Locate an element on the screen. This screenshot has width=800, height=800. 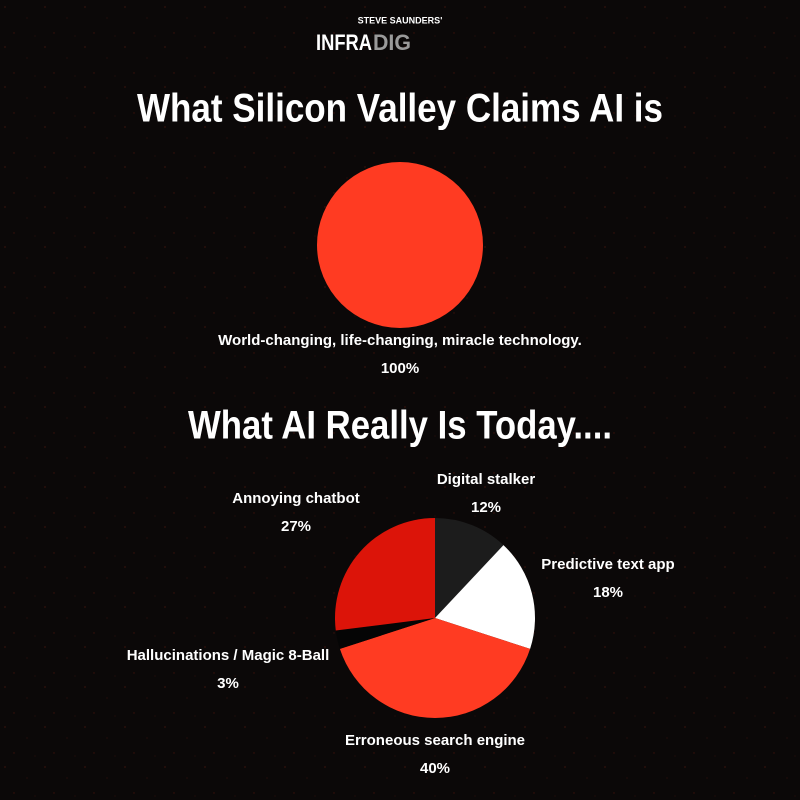
brand-accent: DIG is located at coordinates (392, 42).